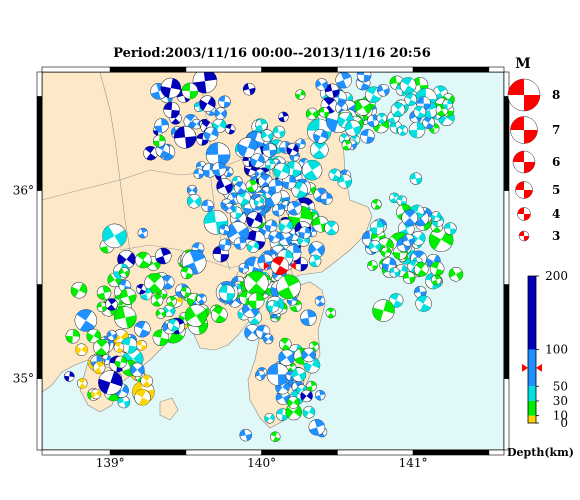 Image resolution: width=580 pixels, height=500 pixels. I want to click on depth-tick-label: 10, so click(560, 416).